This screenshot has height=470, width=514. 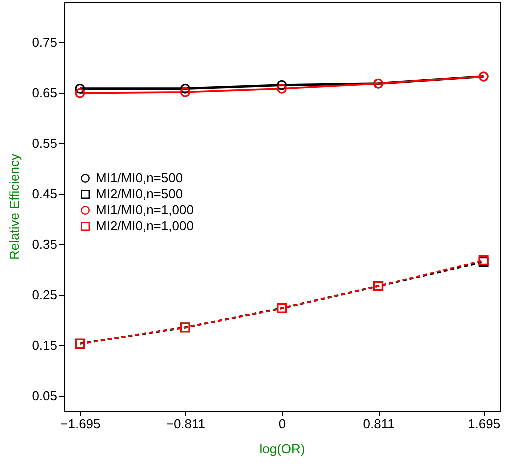 What do you see at coordinates (45, 42) in the screenshot?
I see `y-tick-label: 0.75` at bounding box center [45, 42].